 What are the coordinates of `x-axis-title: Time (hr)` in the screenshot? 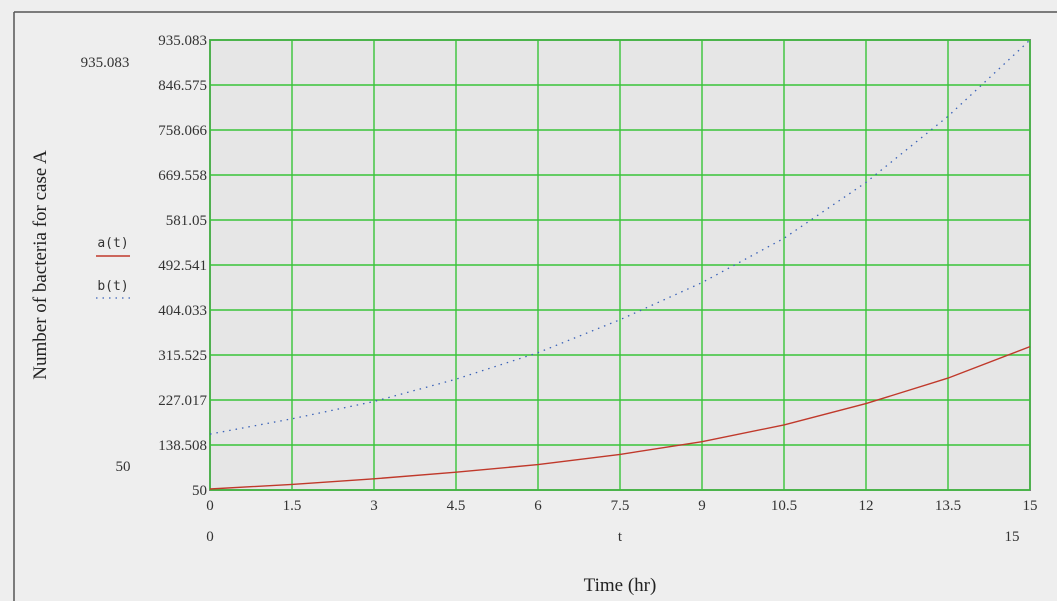 It's located at (620, 585).